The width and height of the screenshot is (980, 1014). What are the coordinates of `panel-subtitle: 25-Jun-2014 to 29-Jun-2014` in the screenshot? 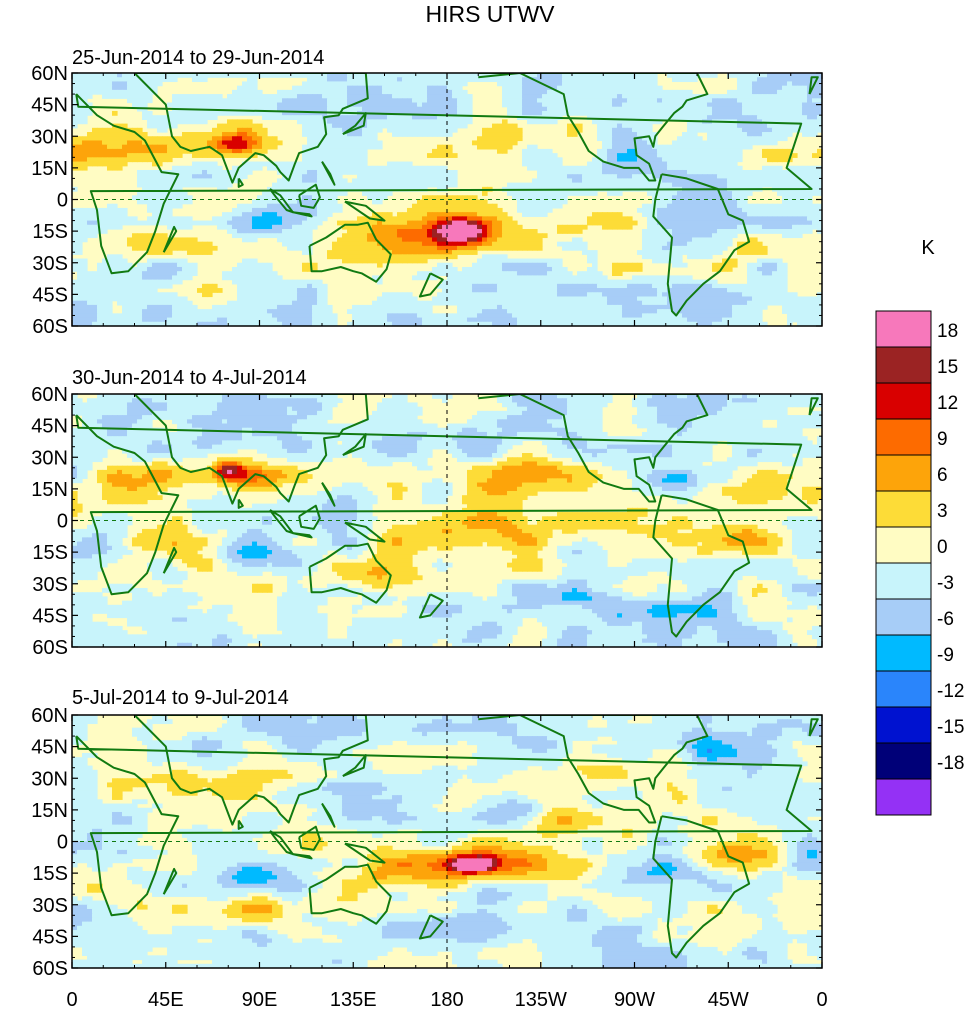 It's located at (198, 58).